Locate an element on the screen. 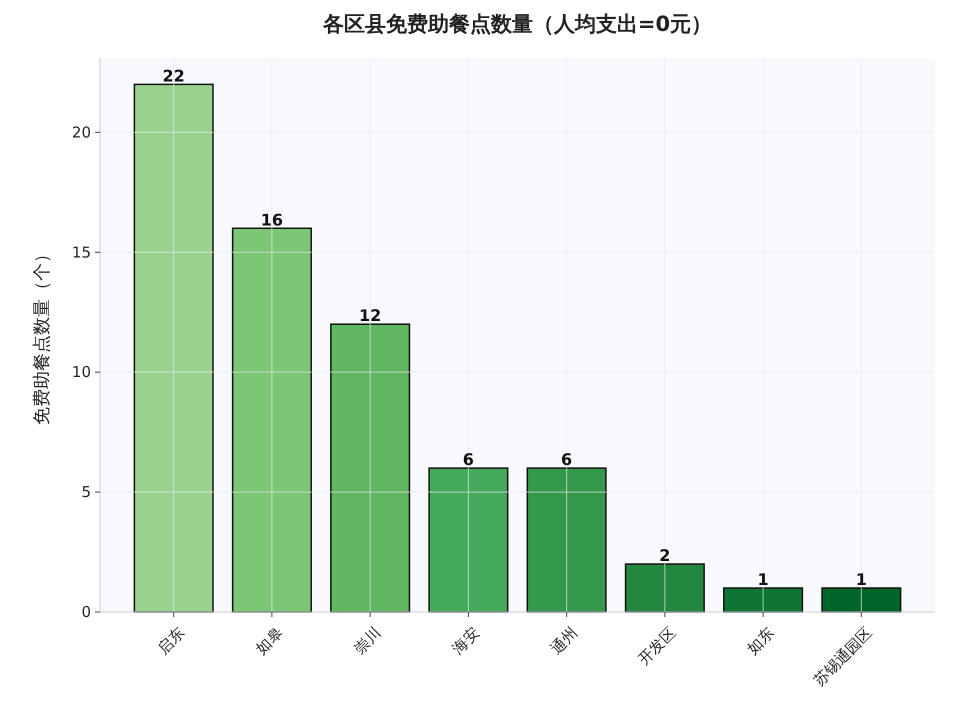 This screenshot has height=713, width=960. y-tick-label: 15 is located at coordinates (81, 252).